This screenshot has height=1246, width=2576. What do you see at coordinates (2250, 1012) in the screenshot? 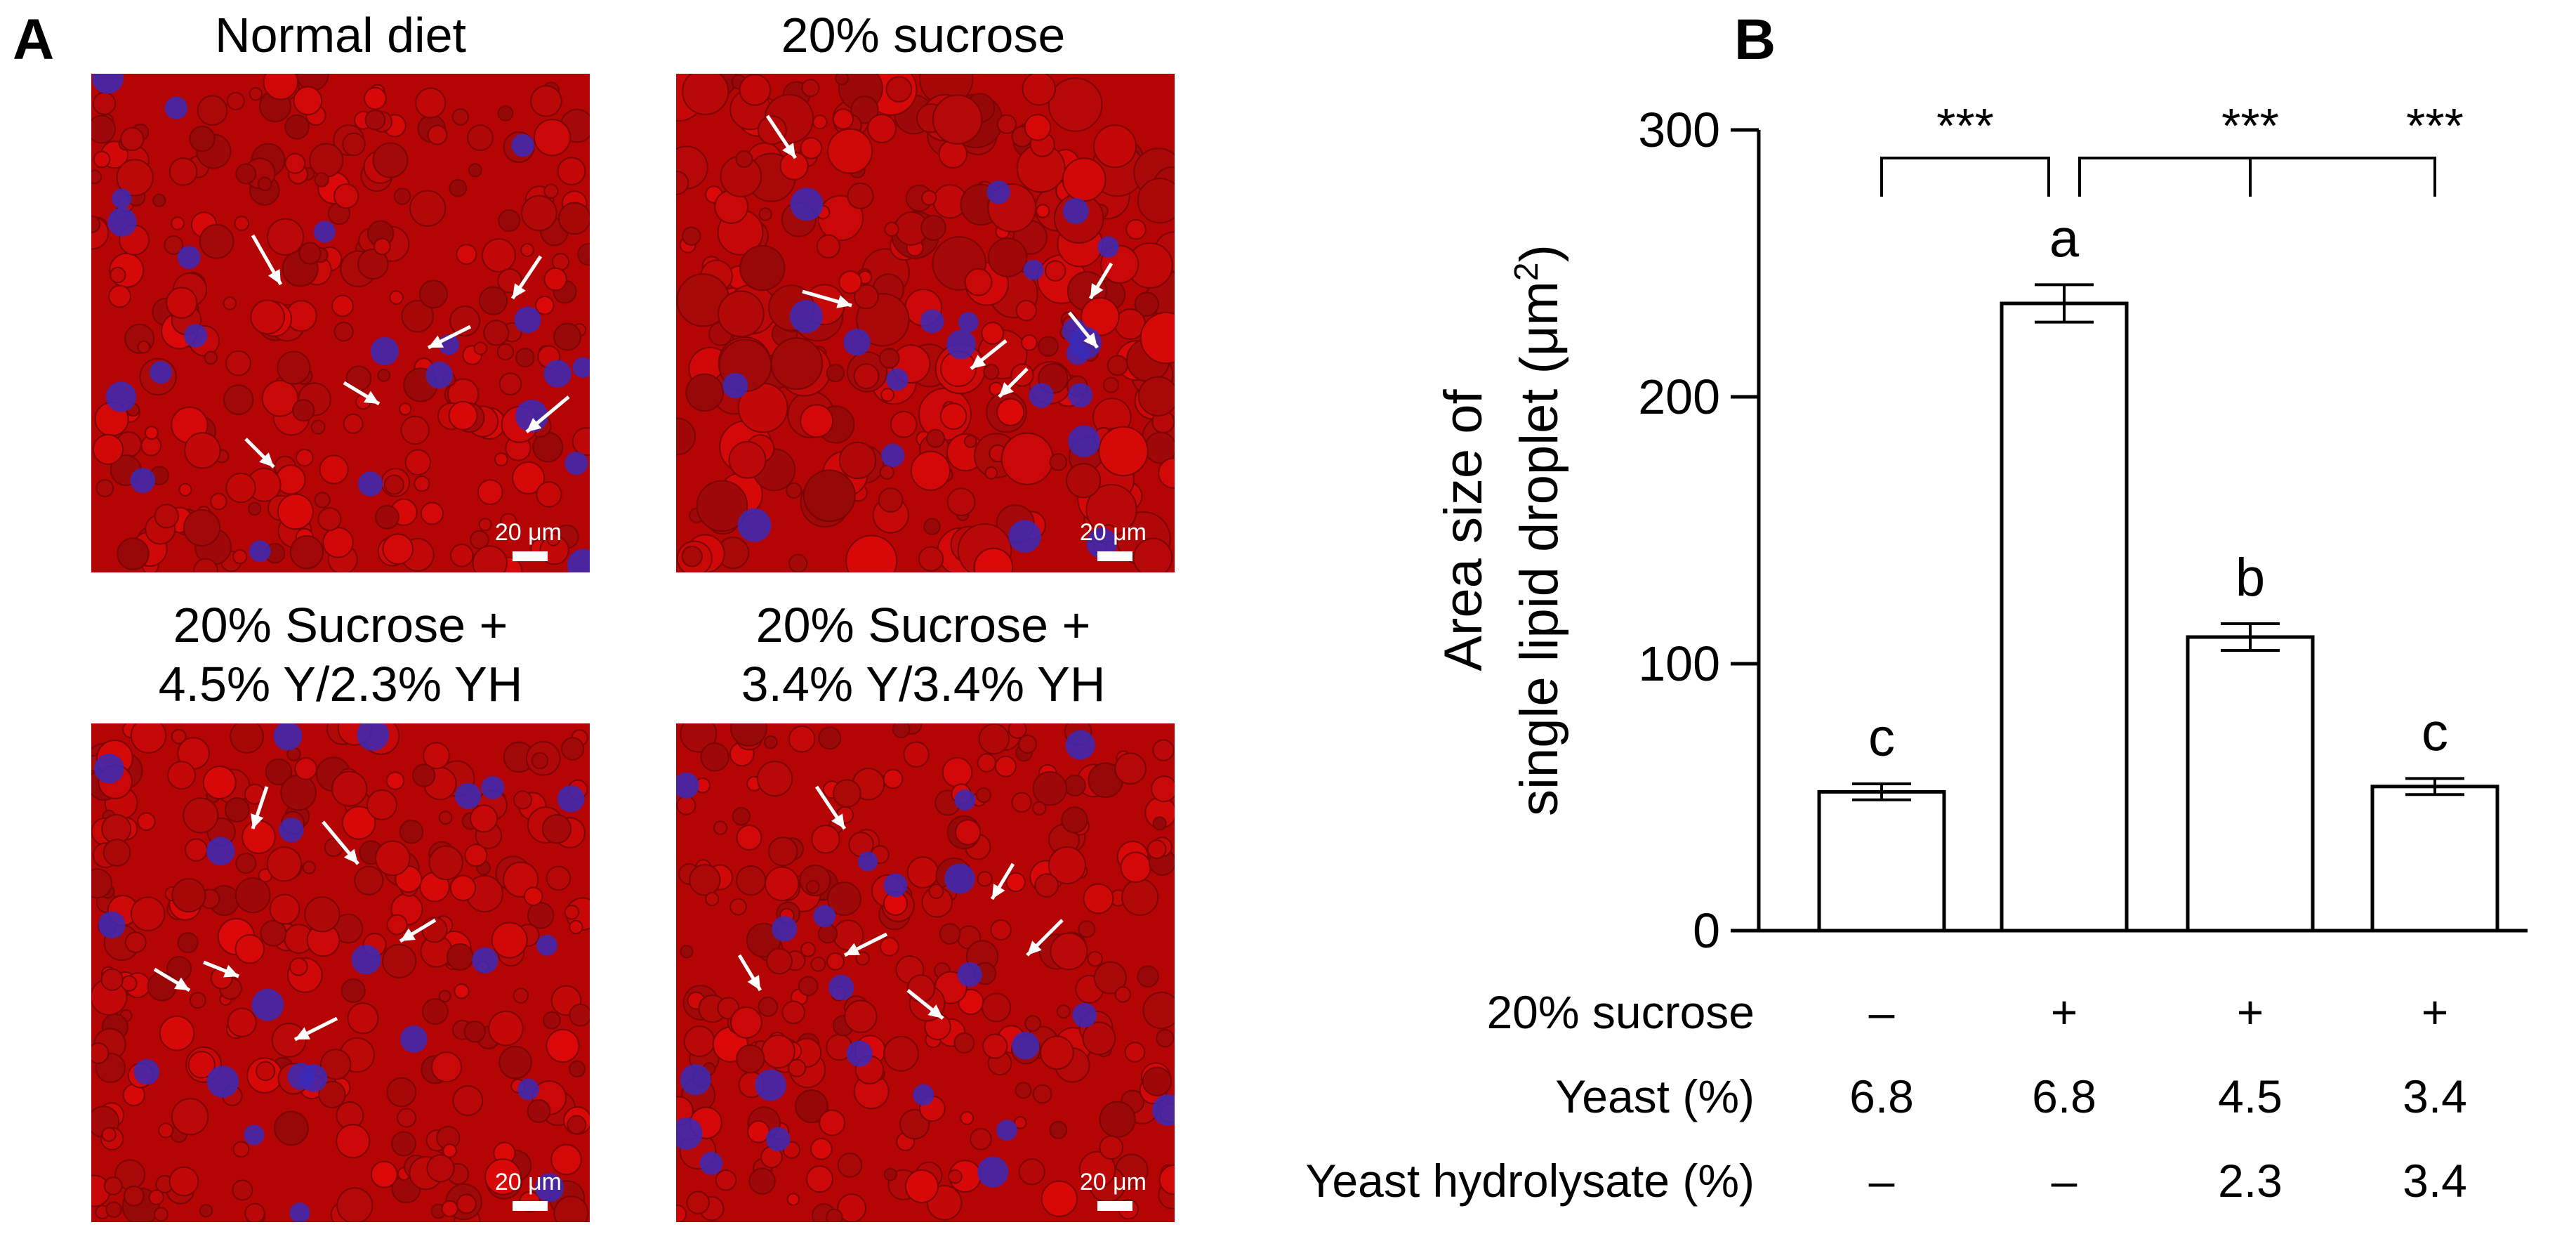
I see `cell-sucrose-3: +` at bounding box center [2250, 1012].